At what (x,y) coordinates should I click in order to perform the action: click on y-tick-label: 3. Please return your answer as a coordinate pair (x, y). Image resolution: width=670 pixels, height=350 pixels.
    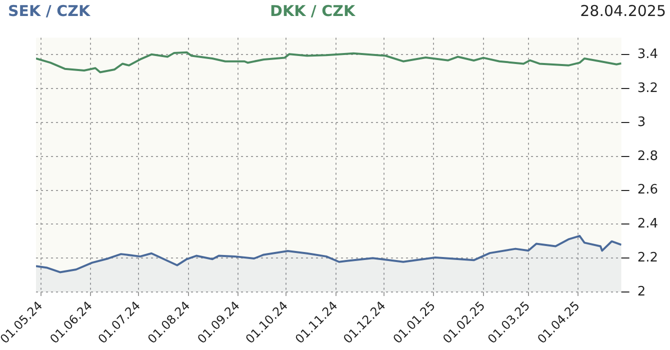
    Looking at the image, I should click on (641, 122).